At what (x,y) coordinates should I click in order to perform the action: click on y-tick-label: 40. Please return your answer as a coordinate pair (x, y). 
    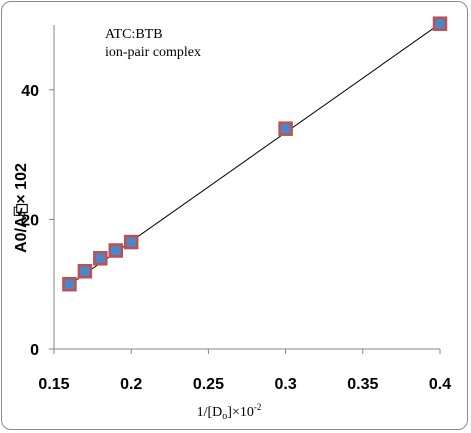
    Looking at the image, I should click on (30, 91).